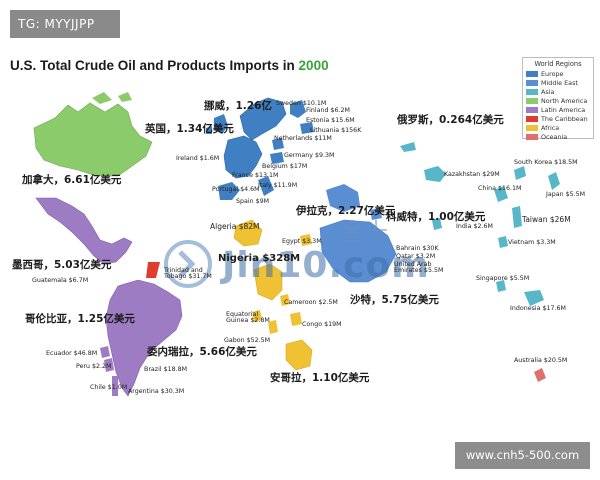 The width and height of the screenshot is (600, 480). What do you see at coordinates (437, 224) in the screenshot?
I see `region-india` at bounding box center [437, 224].